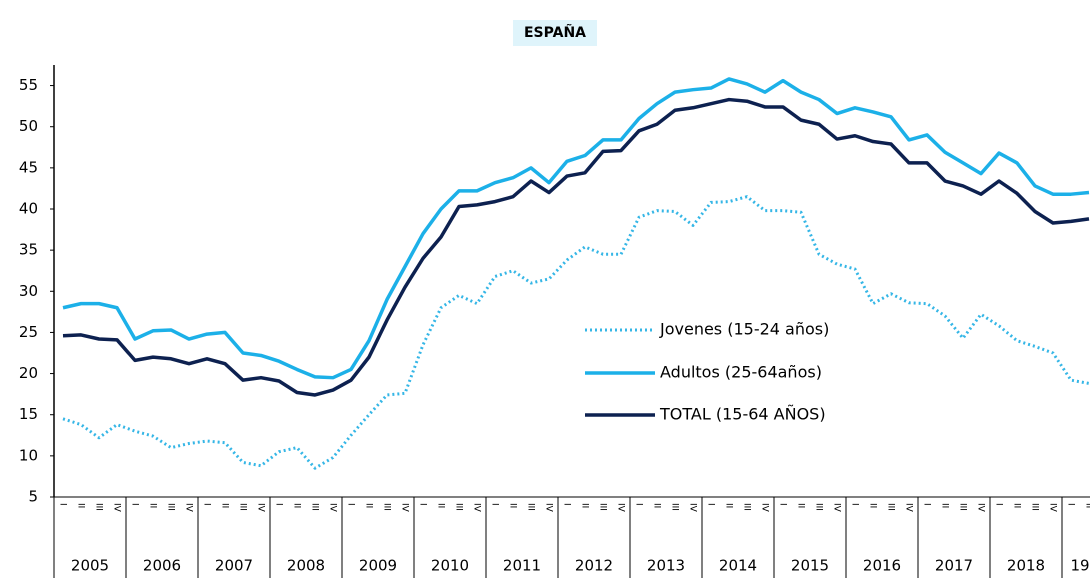 Image resolution: width=1090 pixels, height=578 pixels. I want to click on year-label: 2016, so click(882, 566).